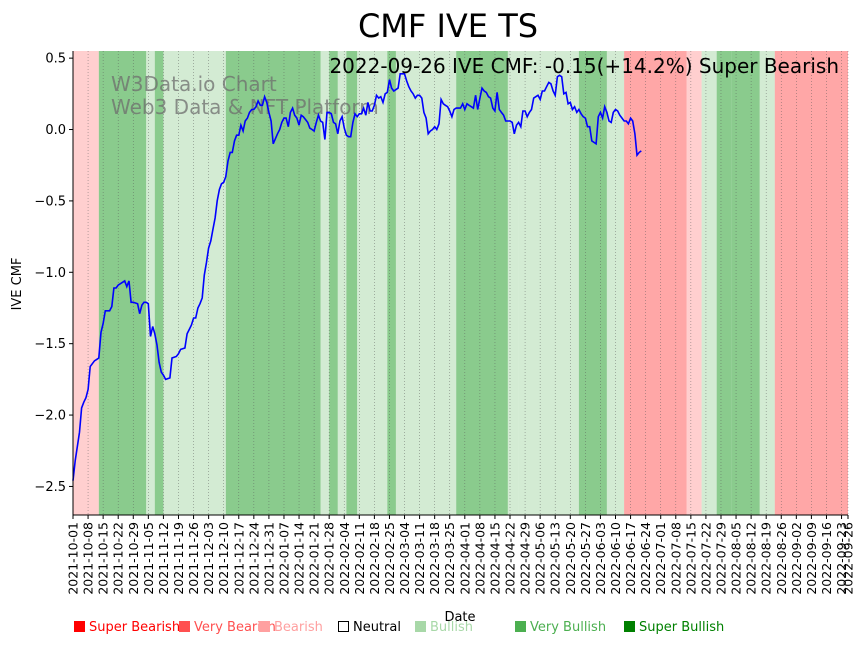  I want to click on x-tick-label: 2022-01-14, so click(299, 558).